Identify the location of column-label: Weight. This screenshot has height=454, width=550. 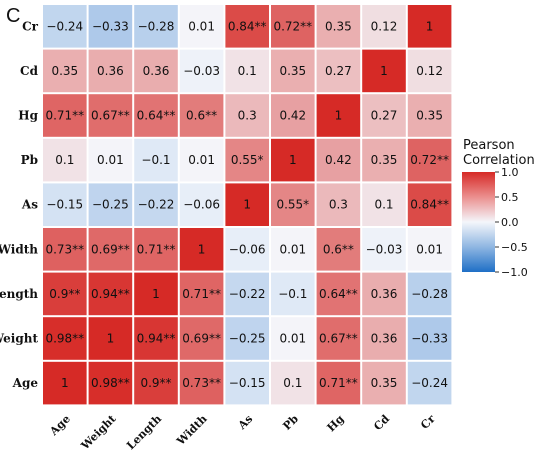
(98, 432).